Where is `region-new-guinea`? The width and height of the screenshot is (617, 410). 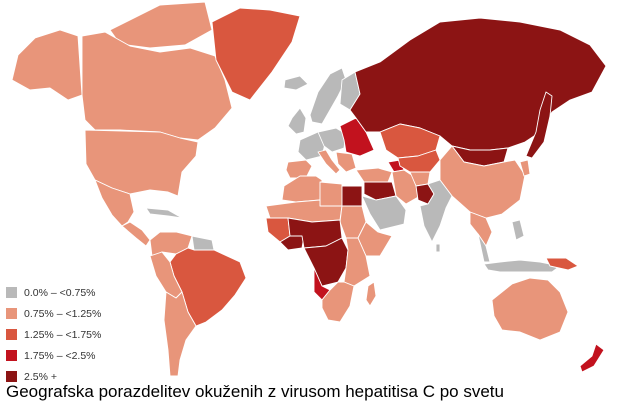
region-new-guinea is located at coordinates (562, 264).